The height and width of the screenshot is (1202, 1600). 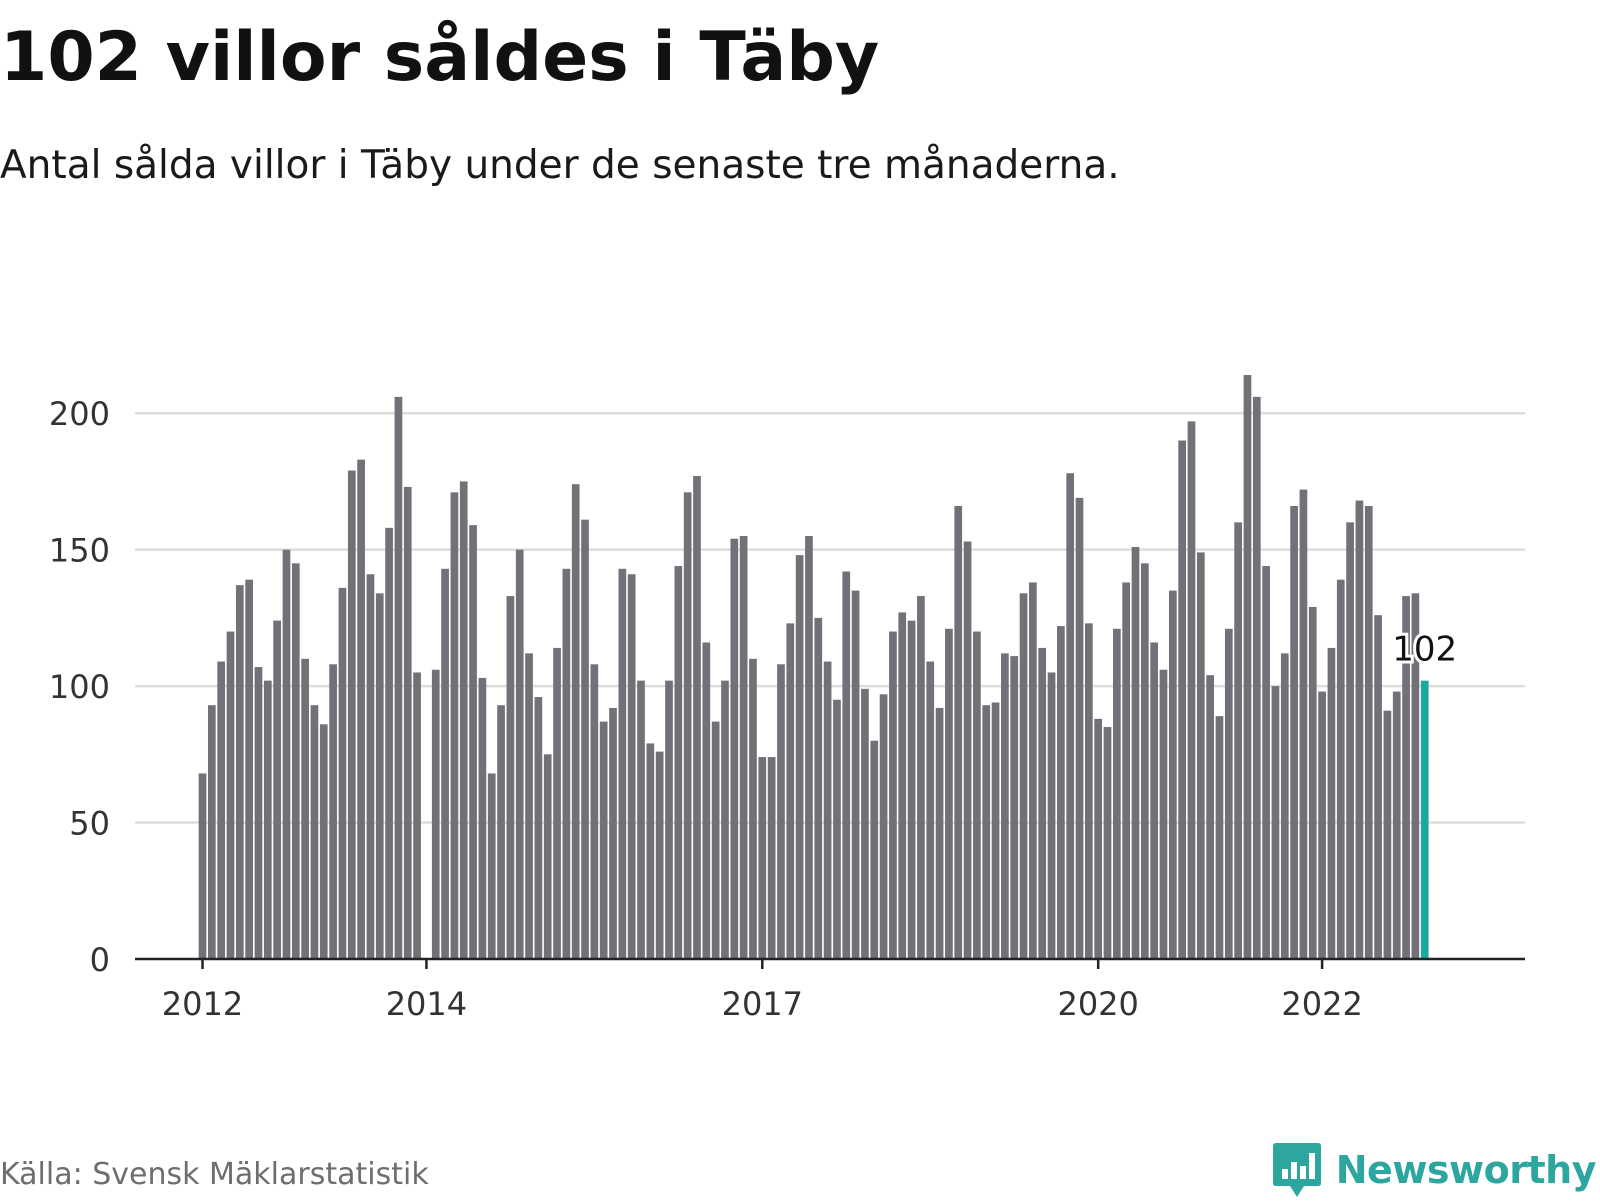 I want to click on y-axis-tick-labels: 0 50 100 150 200, so click(x=79, y=687).